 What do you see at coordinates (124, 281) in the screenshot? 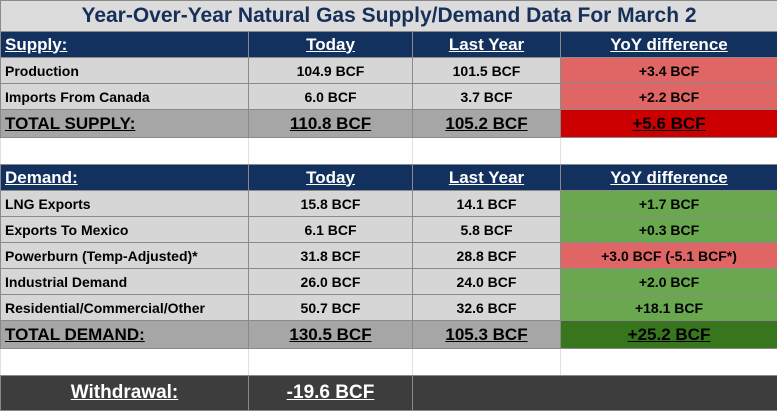
I see `row-label: Industrial Demand` at bounding box center [124, 281].